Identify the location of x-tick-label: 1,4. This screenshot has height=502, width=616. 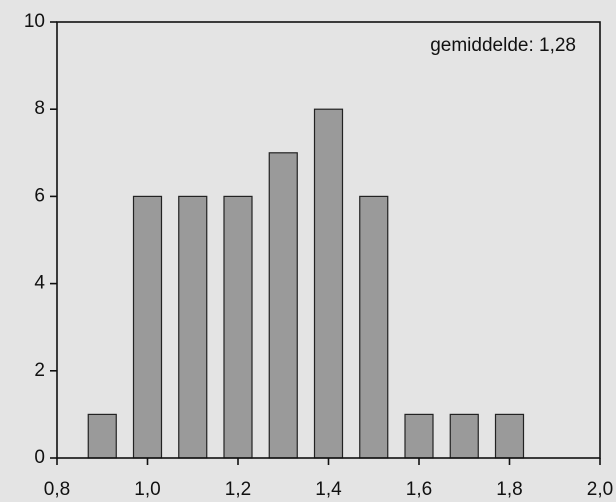
(328, 489).